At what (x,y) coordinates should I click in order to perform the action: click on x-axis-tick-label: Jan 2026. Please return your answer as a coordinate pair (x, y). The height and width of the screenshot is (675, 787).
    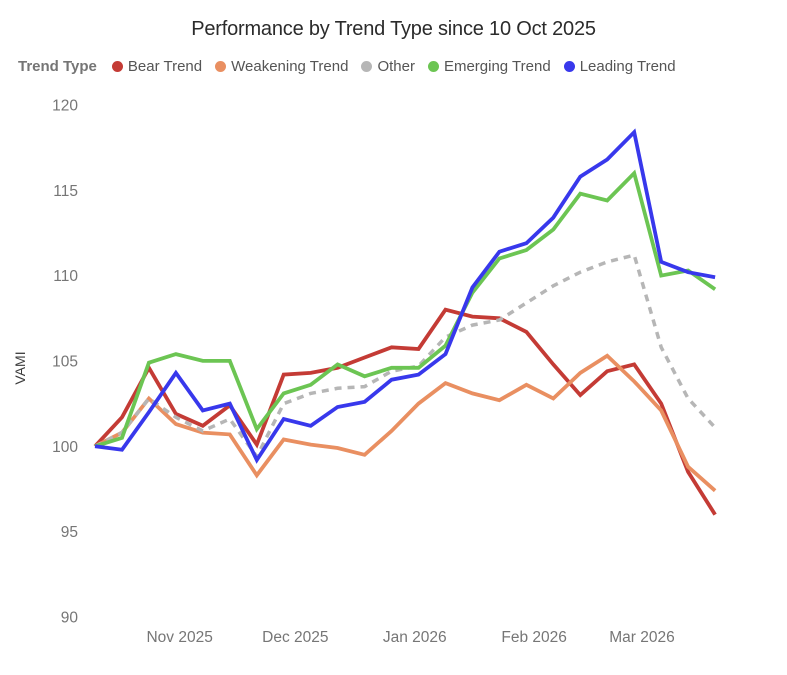
    Looking at the image, I should click on (415, 637).